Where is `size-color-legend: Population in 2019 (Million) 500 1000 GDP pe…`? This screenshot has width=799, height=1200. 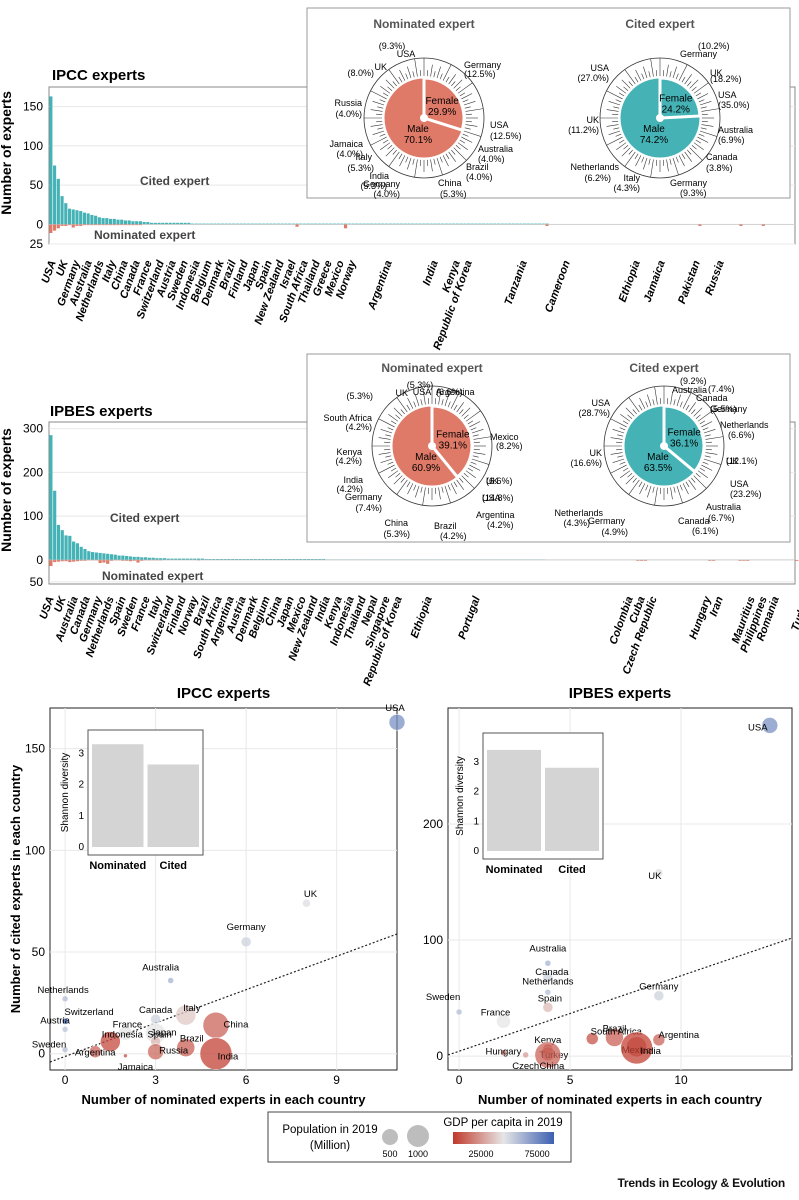 size-color-legend: Population in 2019 (Million) 500 1000 GDP pe… is located at coordinates (419, 1137).